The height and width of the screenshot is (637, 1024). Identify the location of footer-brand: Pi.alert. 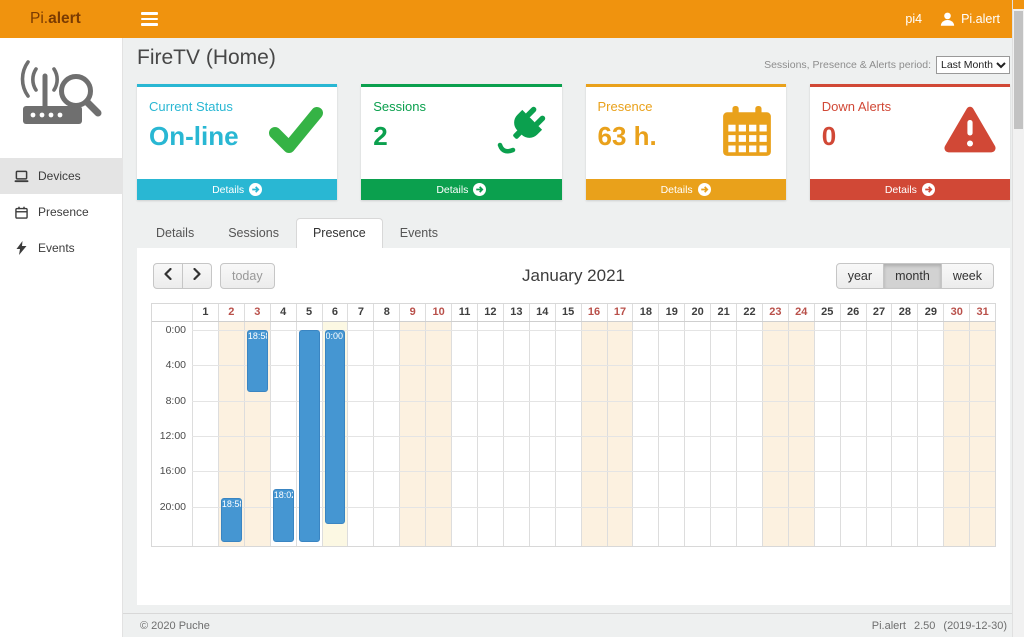
(888, 625).